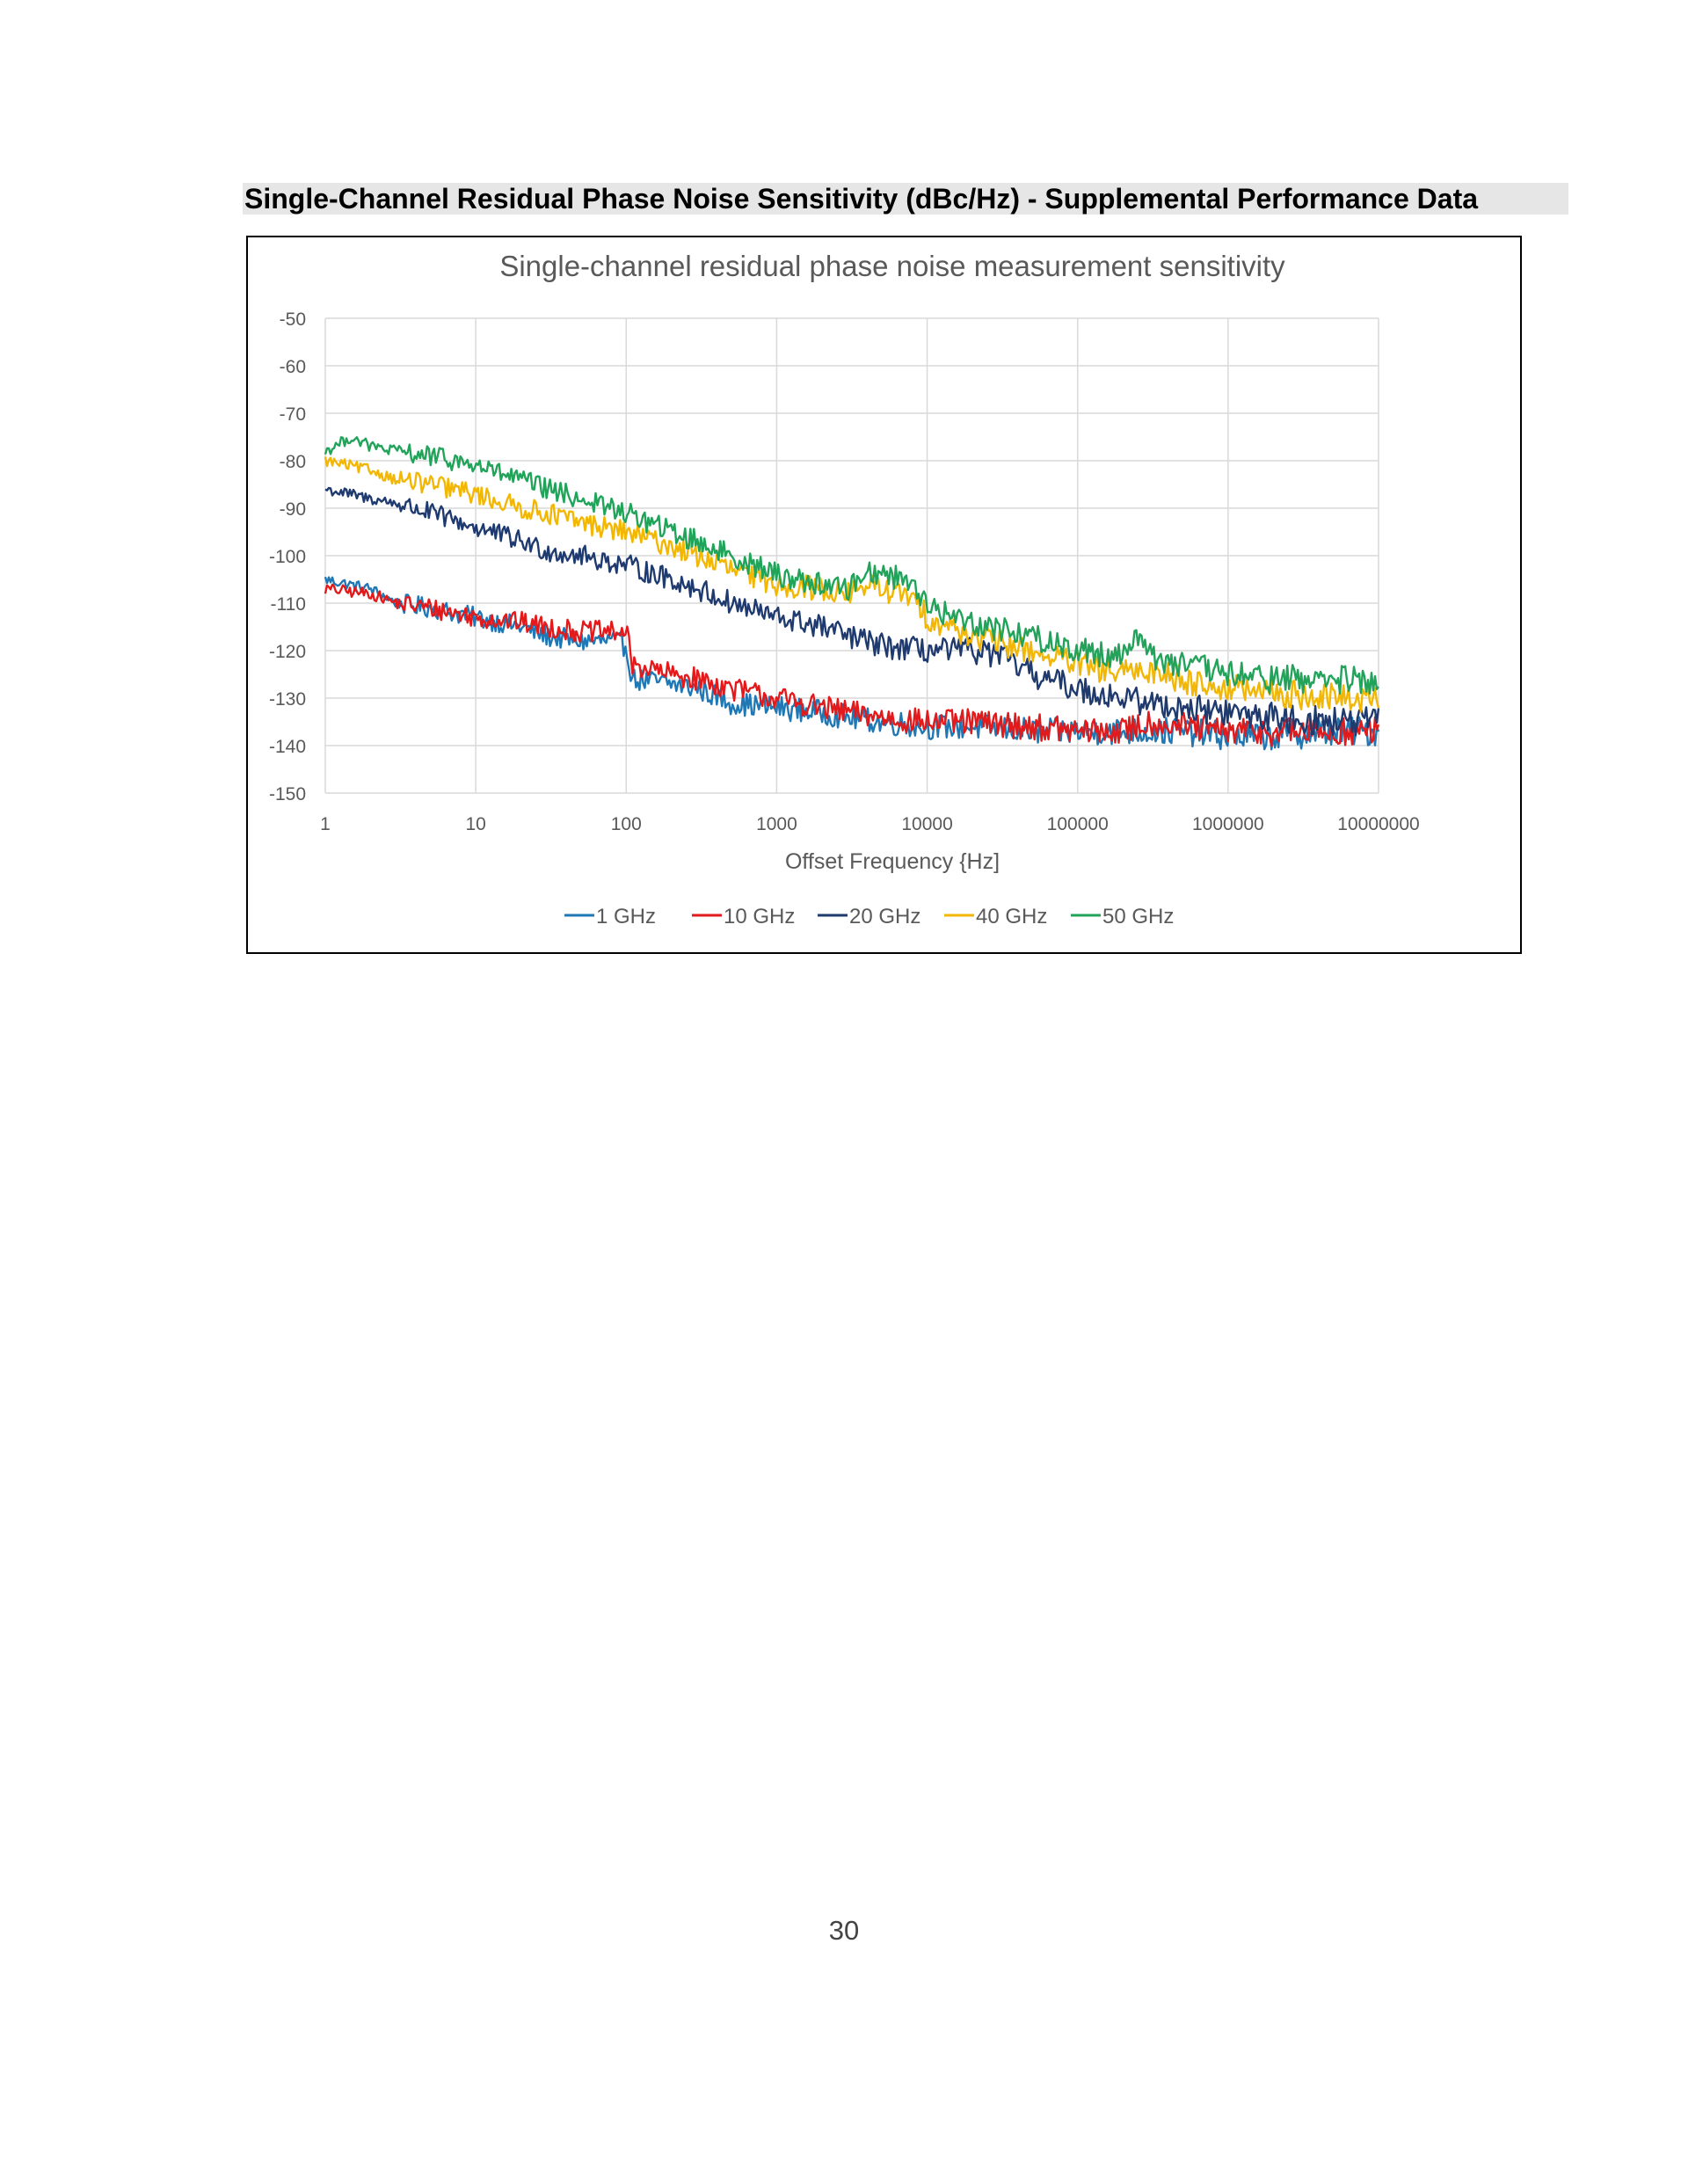 The height and width of the screenshot is (2184, 1688). What do you see at coordinates (293, 367) in the screenshot?
I see `y-tick-label: -60` at bounding box center [293, 367].